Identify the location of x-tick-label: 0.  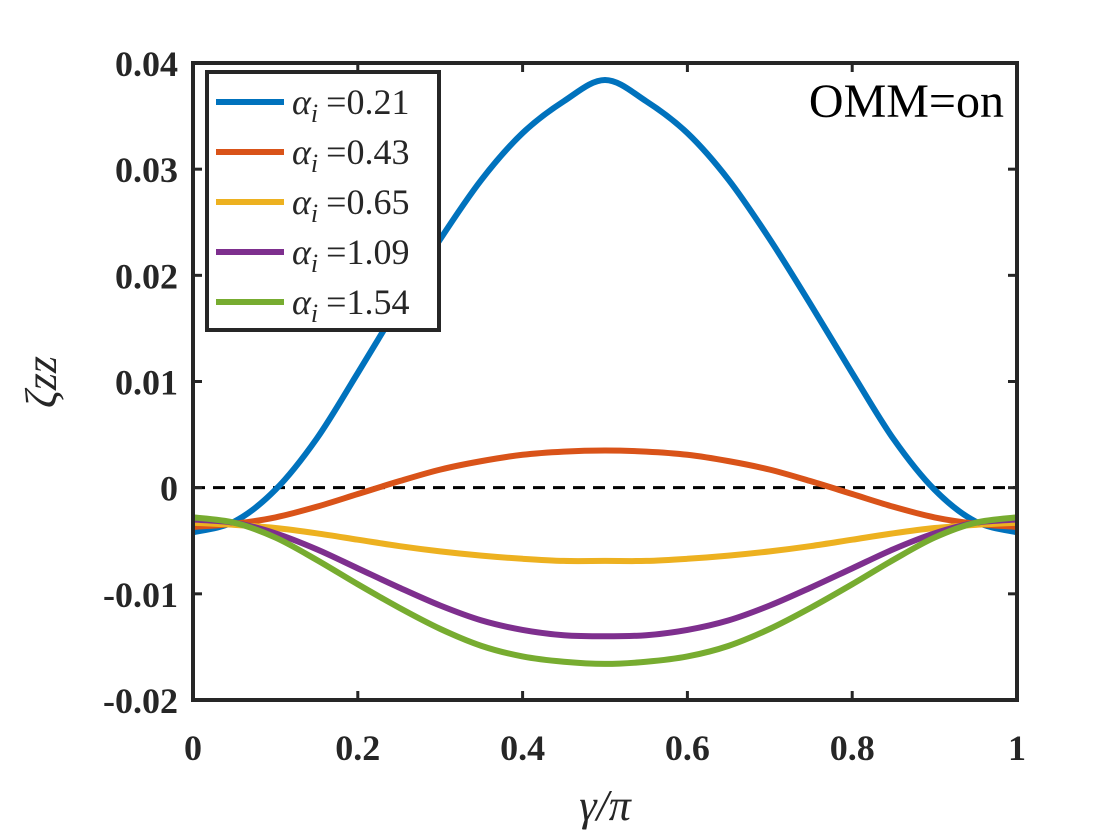
(193, 748).